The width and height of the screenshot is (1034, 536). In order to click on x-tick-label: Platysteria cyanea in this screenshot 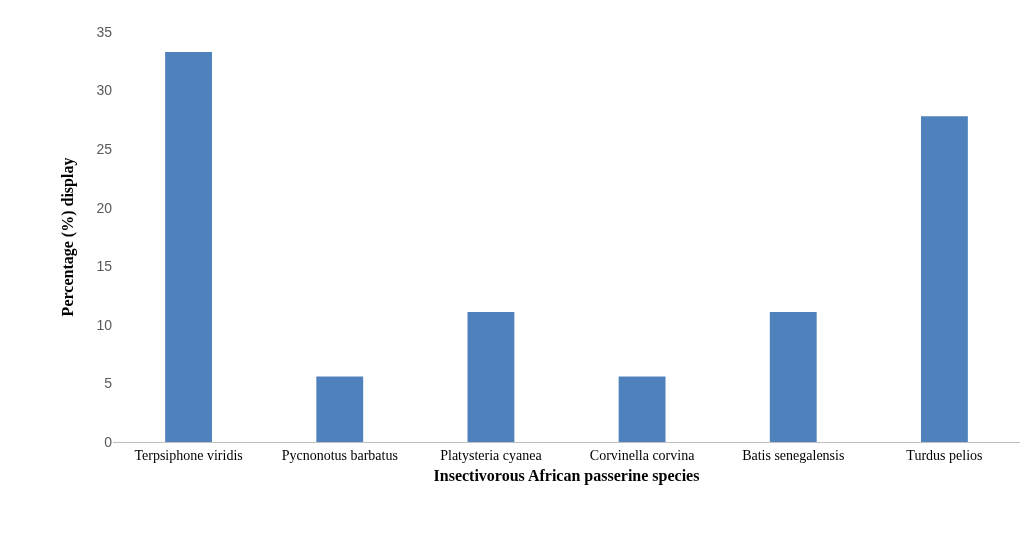, I will do `click(491, 455)`.